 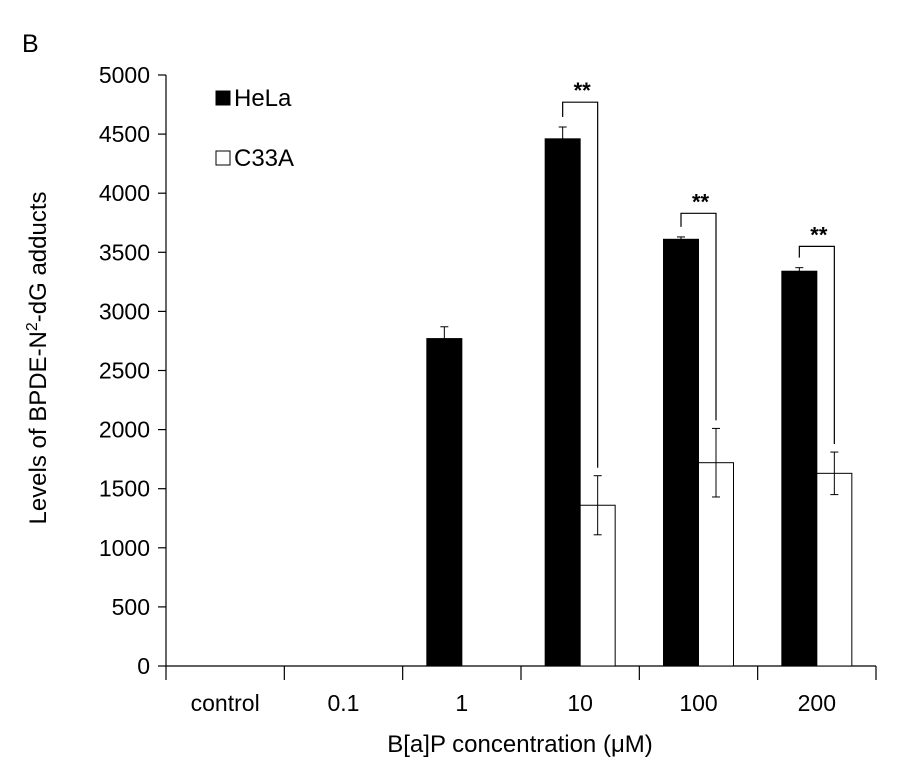 What do you see at coordinates (225, 703) in the screenshot?
I see `x-tick-label: control` at bounding box center [225, 703].